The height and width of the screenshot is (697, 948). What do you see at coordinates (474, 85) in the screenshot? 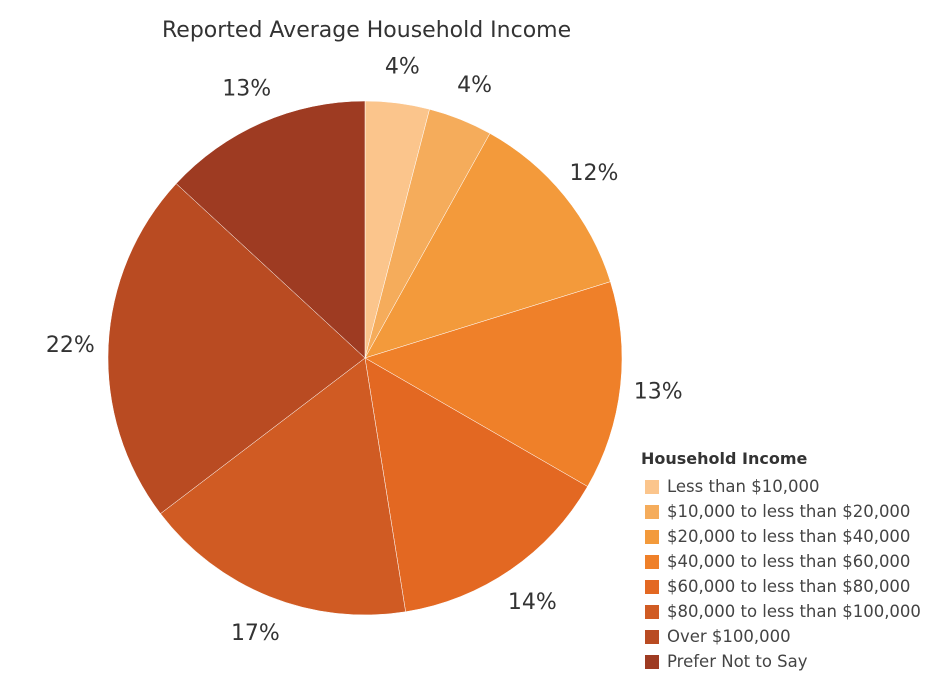
I see `slice-label-2: 4%` at bounding box center [474, 85].